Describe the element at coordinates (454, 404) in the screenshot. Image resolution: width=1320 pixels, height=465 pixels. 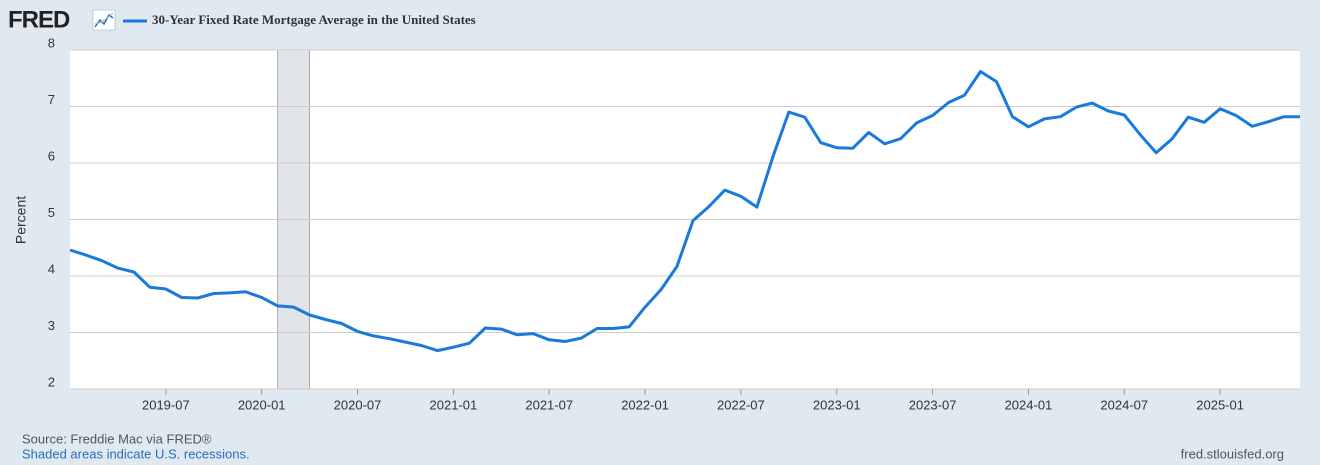
I see `x-tick-label: 2021-01` at that location.